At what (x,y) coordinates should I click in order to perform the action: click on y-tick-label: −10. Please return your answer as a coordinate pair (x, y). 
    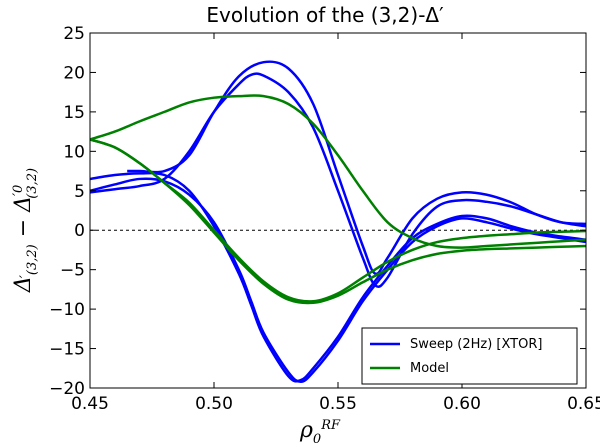
    Looking at the image, I should click on (67, 310).